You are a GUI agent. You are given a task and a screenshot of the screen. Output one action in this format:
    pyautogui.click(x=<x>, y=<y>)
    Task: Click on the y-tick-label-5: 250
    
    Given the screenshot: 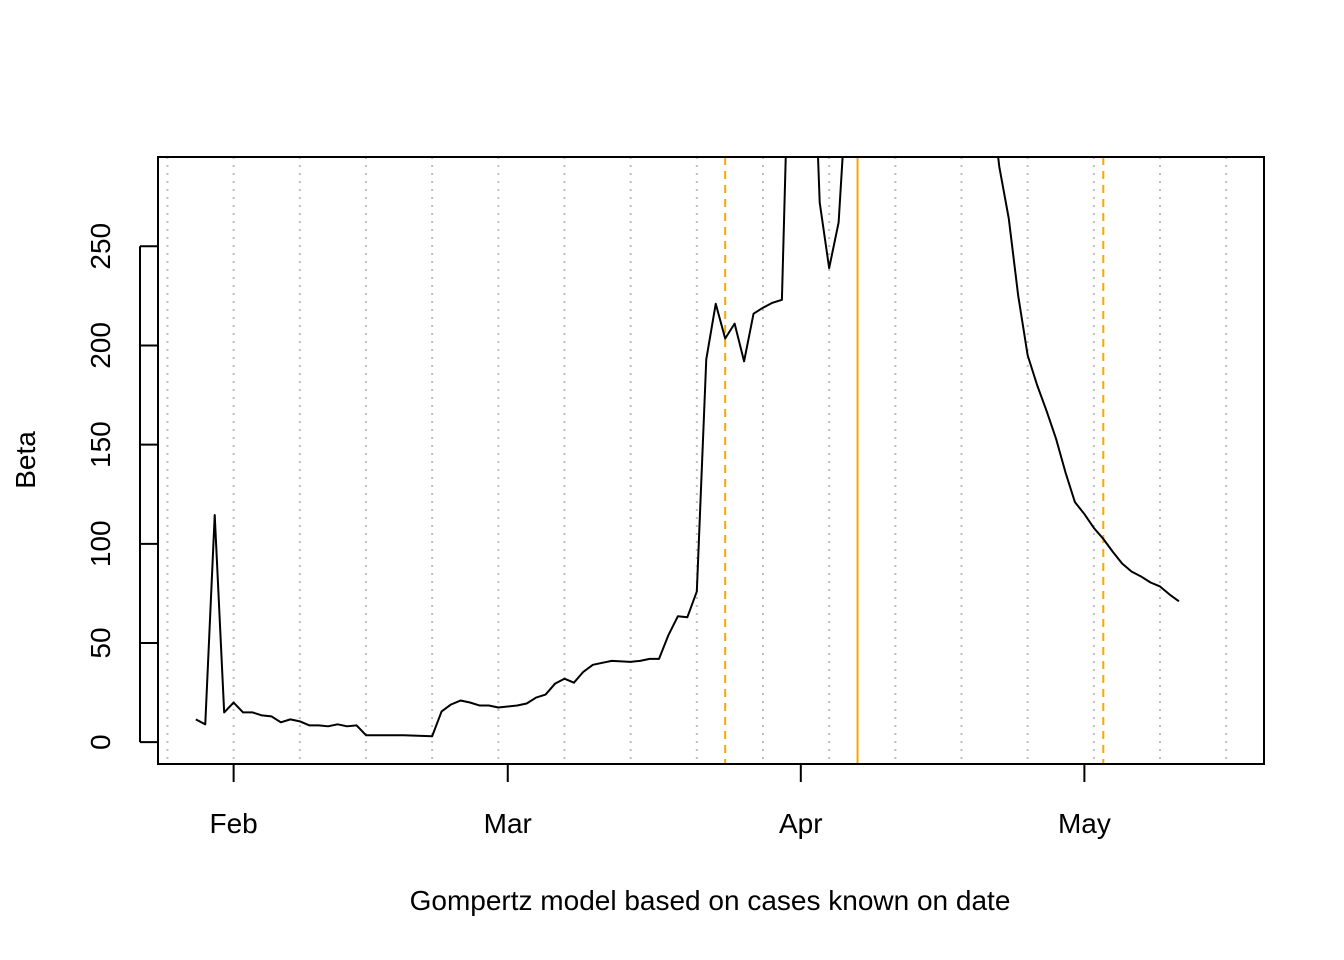 What is the action you would take?
    pyautogui.click(x=100, y=246)
    